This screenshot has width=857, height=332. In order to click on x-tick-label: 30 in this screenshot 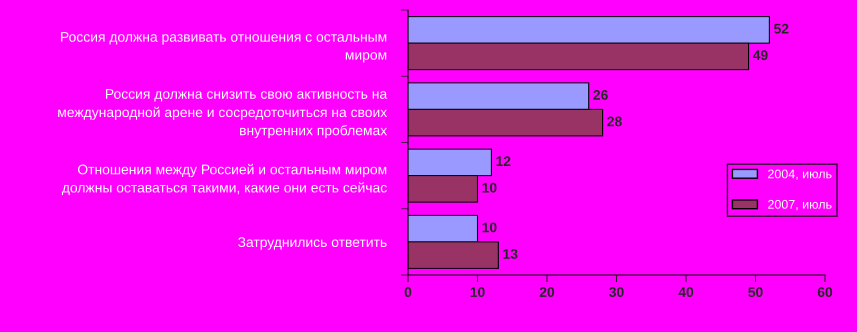, I will do `click(616, 292)`.